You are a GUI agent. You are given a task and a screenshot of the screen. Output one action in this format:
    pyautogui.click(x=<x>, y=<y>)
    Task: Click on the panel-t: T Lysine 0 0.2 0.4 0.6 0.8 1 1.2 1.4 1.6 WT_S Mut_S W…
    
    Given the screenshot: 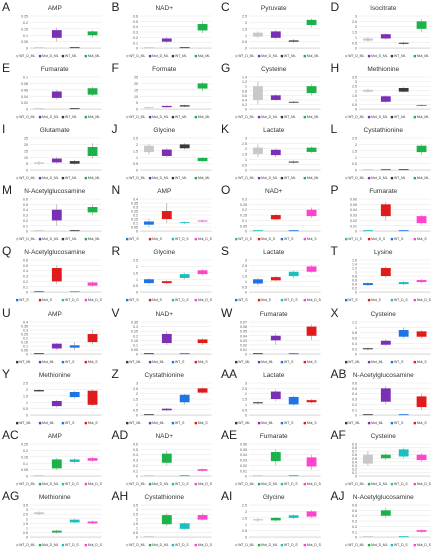 What is the action you would take?
    pyautogui.click(x=383, y=274)
    